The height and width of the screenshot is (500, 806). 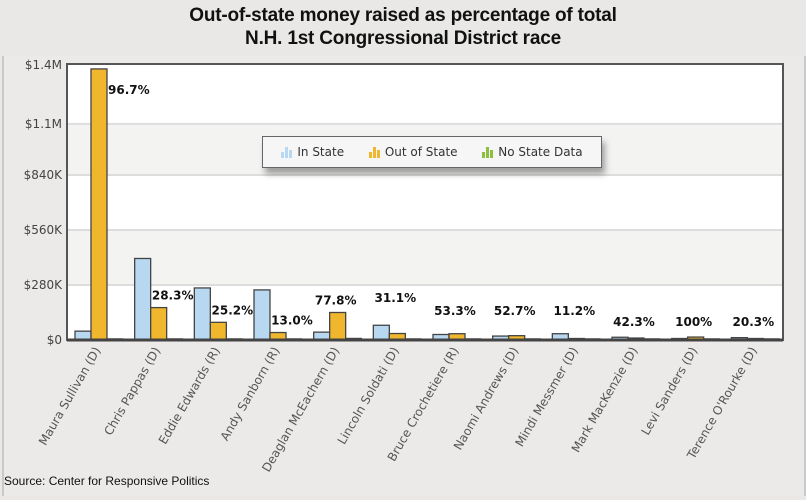 What do you see at coordinates (44, 175) in the screenshot?
I see `y-tick-label: $840K` at bounding box center [44, 175].